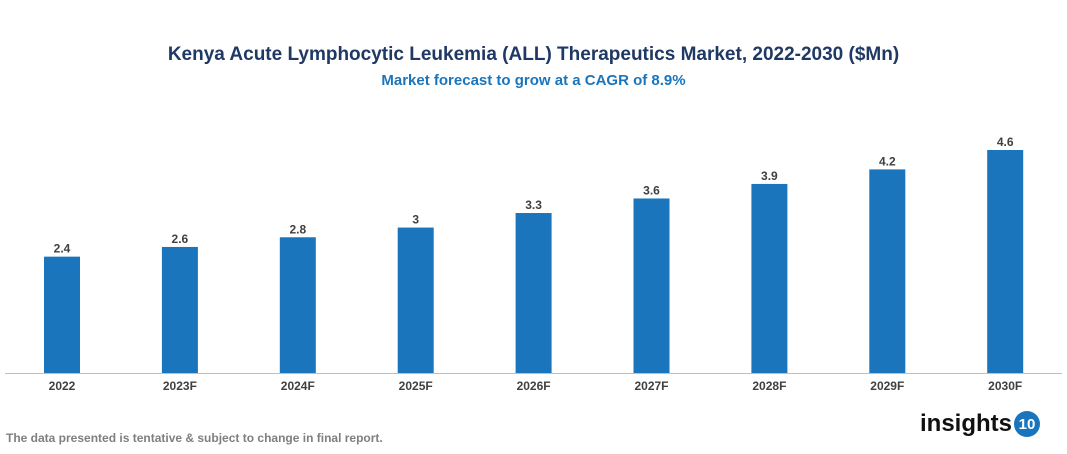 The height and width of the screenshot is (454, 1067). Describe the element at coordinates (298, 386) in the screenshot. I see `x-tick-label: 2024F` at that location.